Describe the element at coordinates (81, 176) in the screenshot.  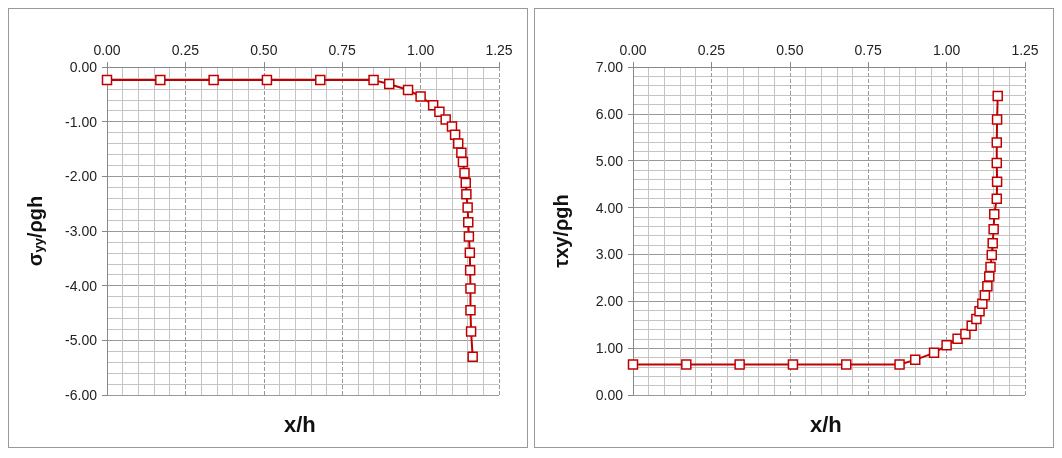
I see `y-tick-label: -2.00` at that location.